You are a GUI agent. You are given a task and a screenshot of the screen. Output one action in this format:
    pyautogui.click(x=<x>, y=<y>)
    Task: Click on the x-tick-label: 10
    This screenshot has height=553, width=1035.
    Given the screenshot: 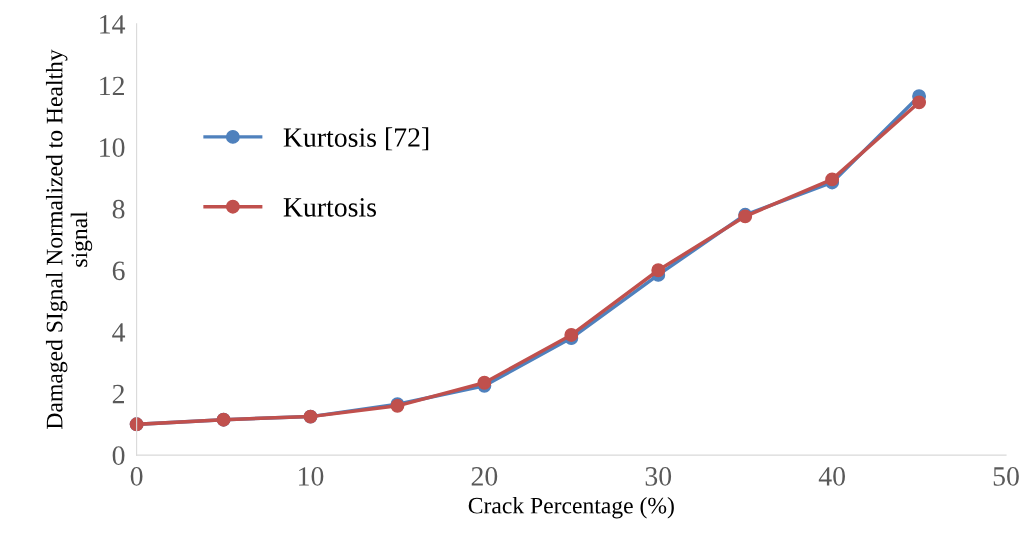 What is the action you would take?
    pyautogui.click(x=311, y=476)
    